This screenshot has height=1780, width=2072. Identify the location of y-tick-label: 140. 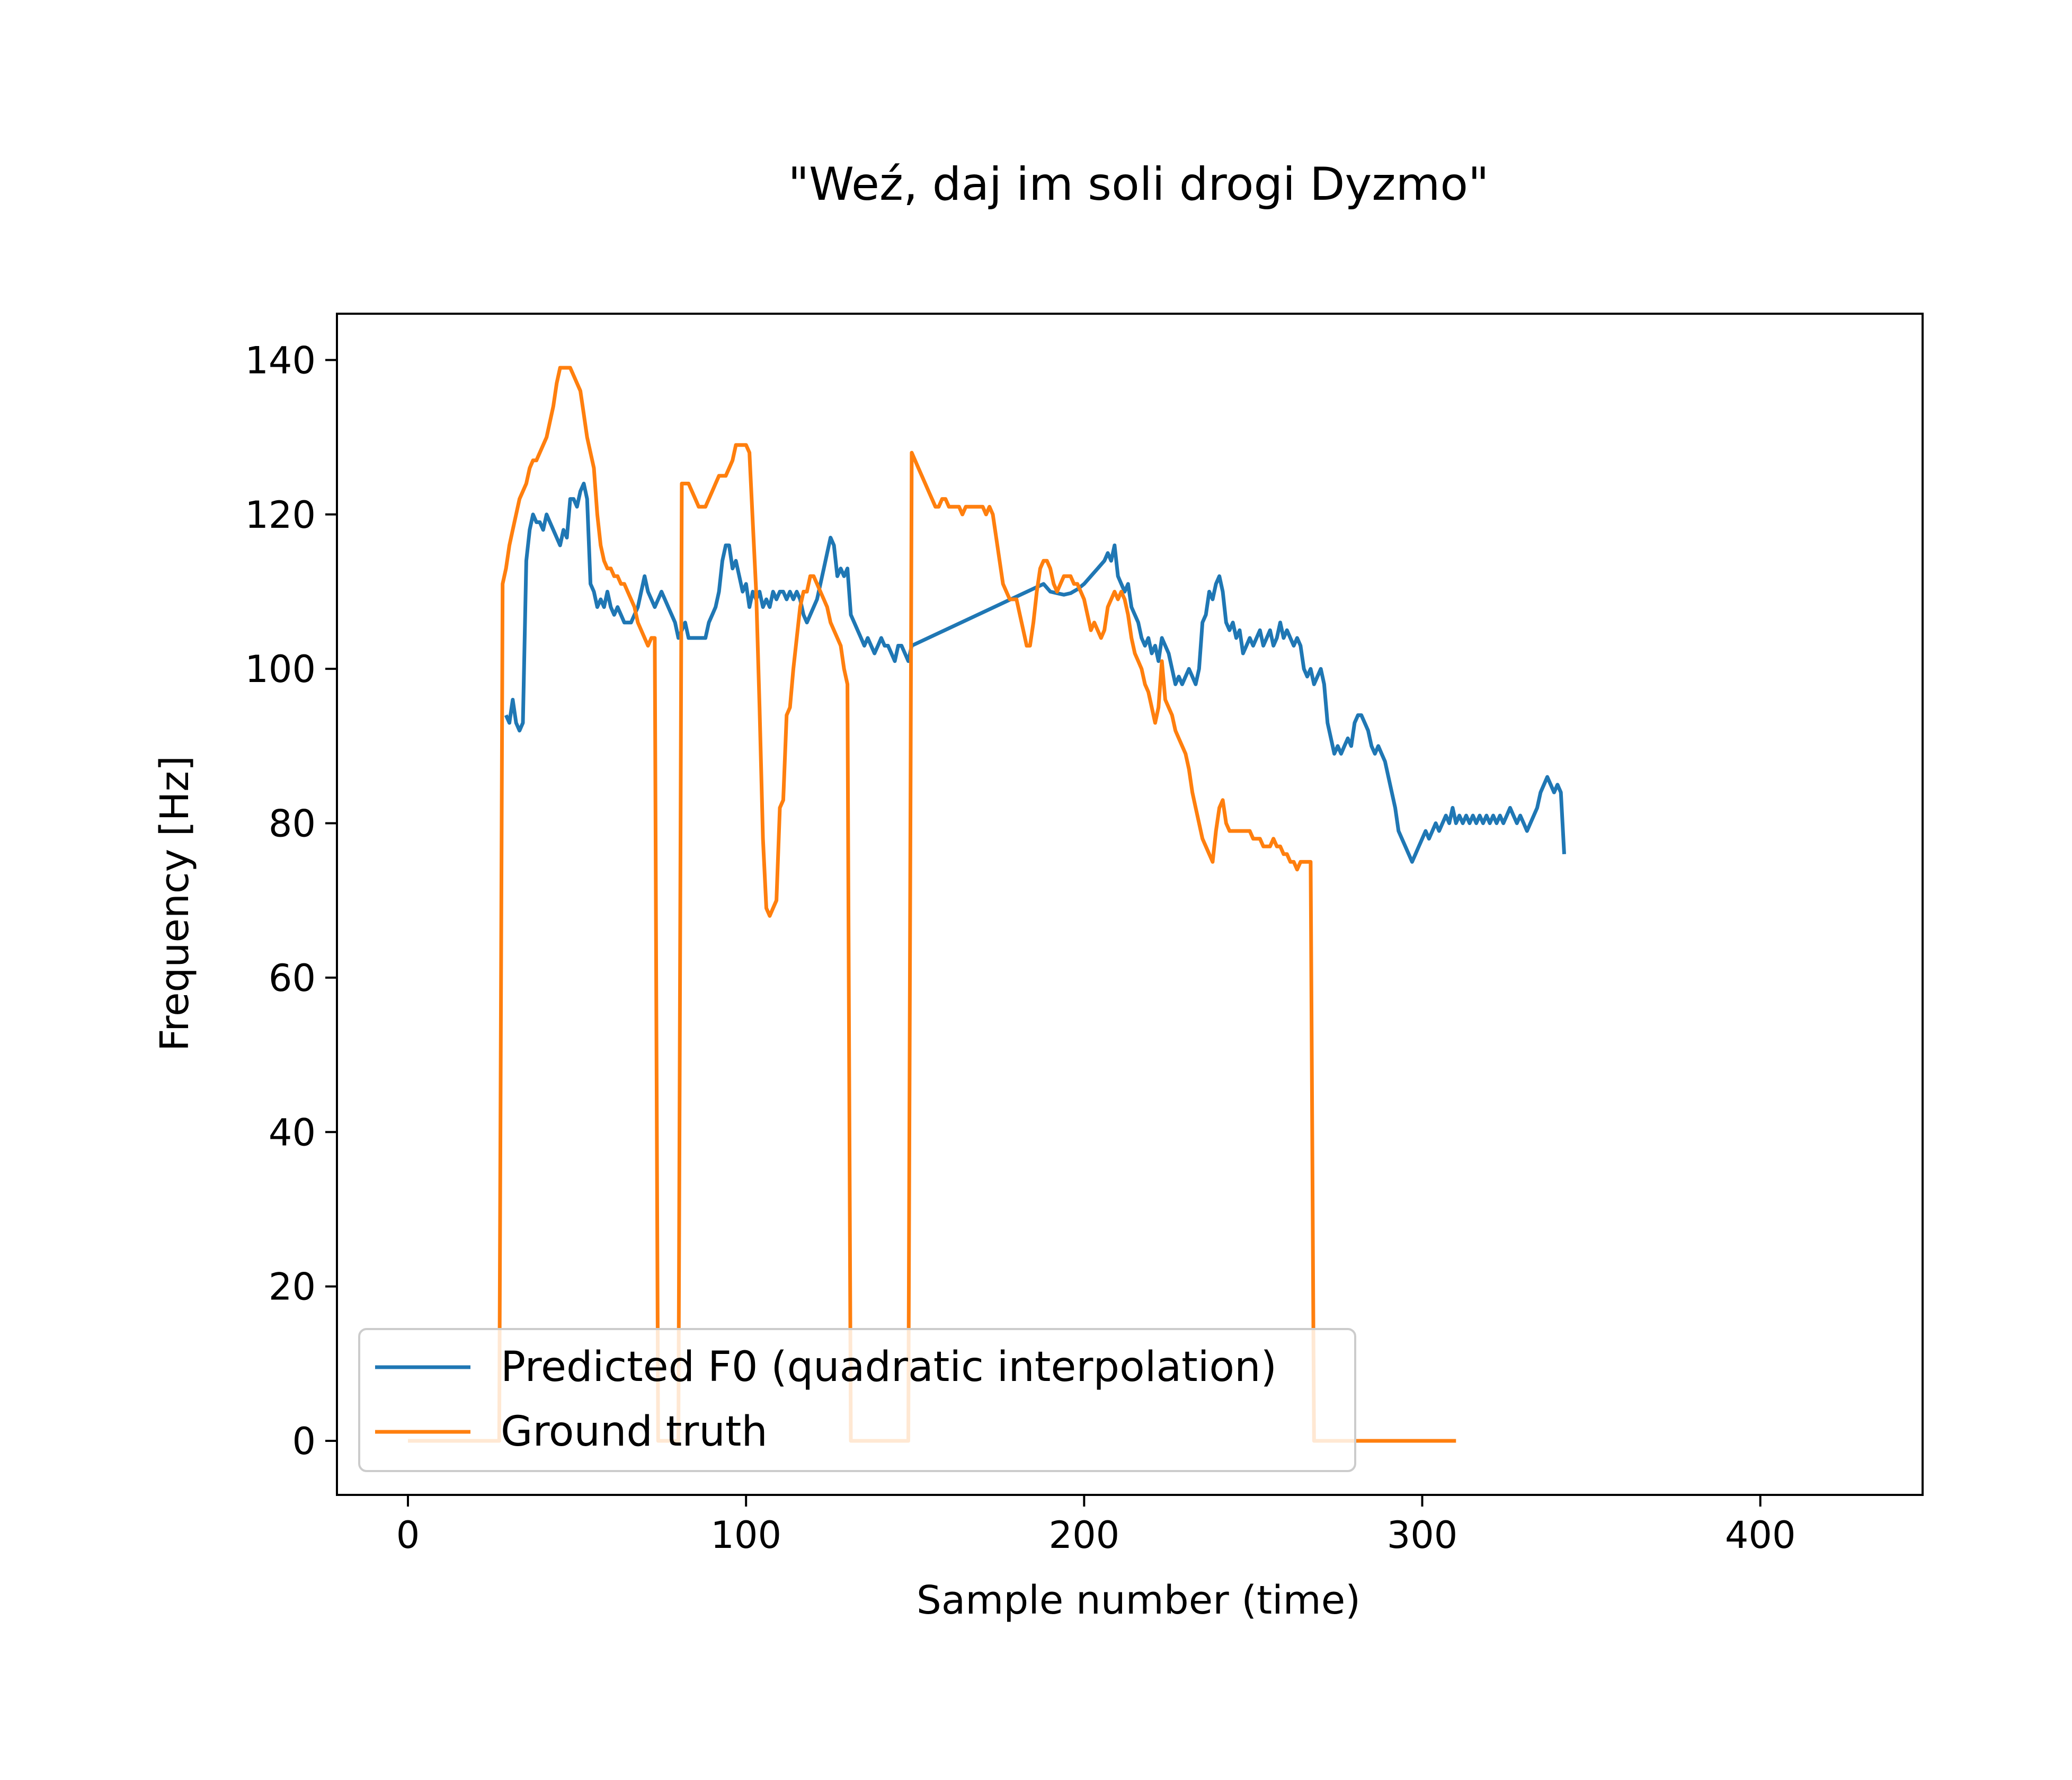
(280, 360).